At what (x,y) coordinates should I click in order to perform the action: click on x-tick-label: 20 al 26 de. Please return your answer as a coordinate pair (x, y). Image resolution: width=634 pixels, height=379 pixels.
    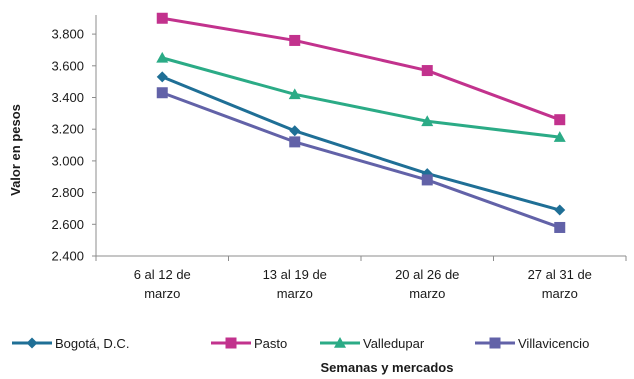
    Looking at the image, I should click on (427, 274).